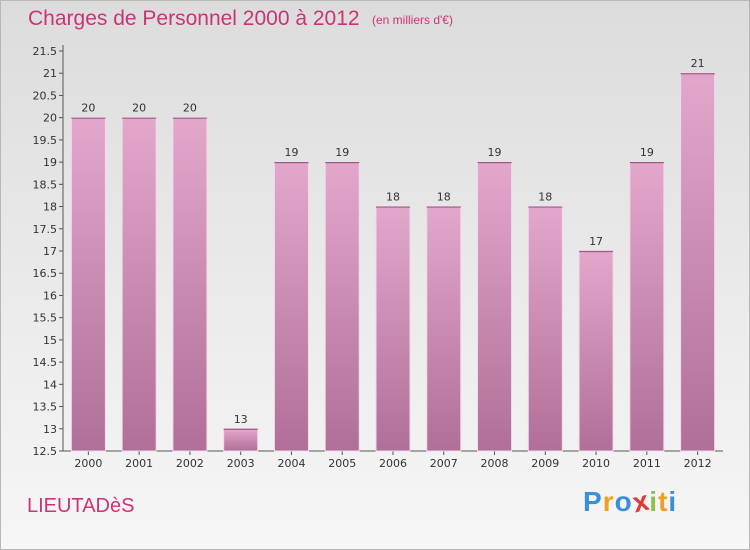 Image resolution: width=750 pixels, height=550 pixels. What do you see at coordinates (45, 229) in the screenshot?
I see `y-tick-label: 17.5` at bounding box center [45, 229].